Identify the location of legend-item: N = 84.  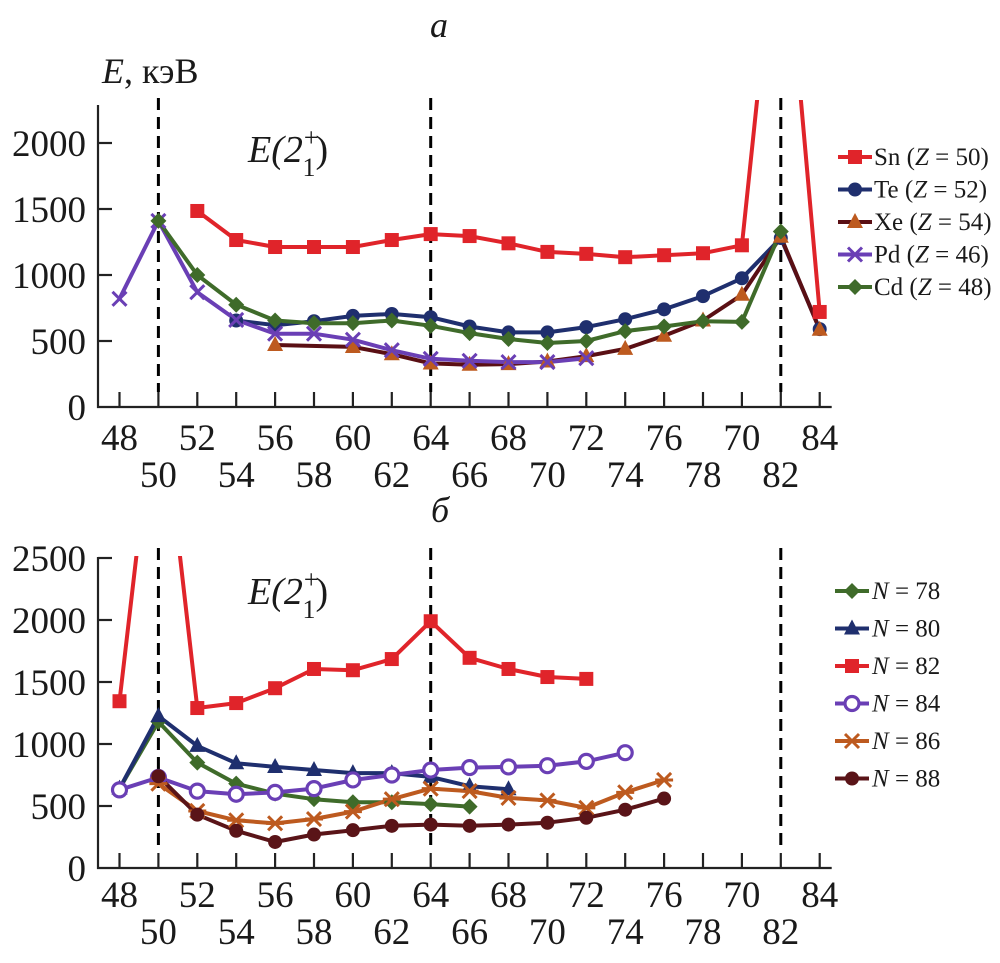
(888, 704).